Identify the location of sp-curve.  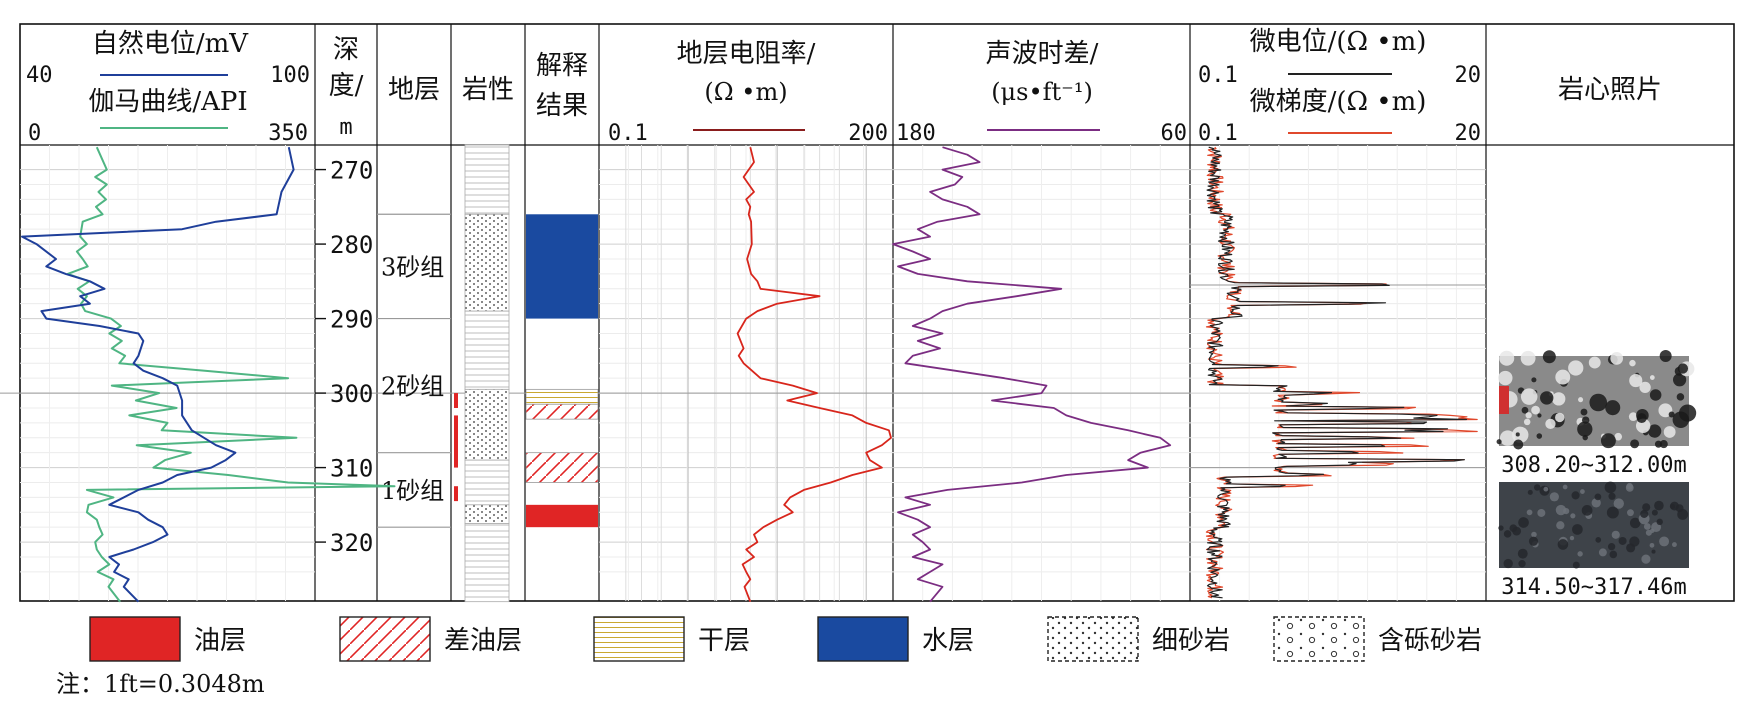
(158, 374).